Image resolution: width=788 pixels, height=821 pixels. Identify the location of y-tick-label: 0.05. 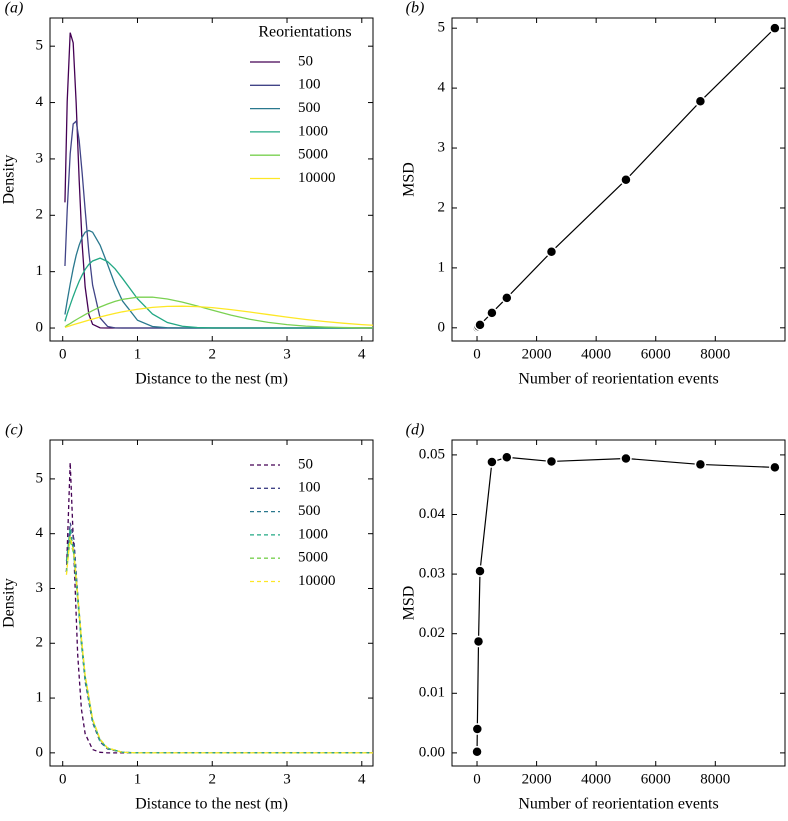
(432, 454).